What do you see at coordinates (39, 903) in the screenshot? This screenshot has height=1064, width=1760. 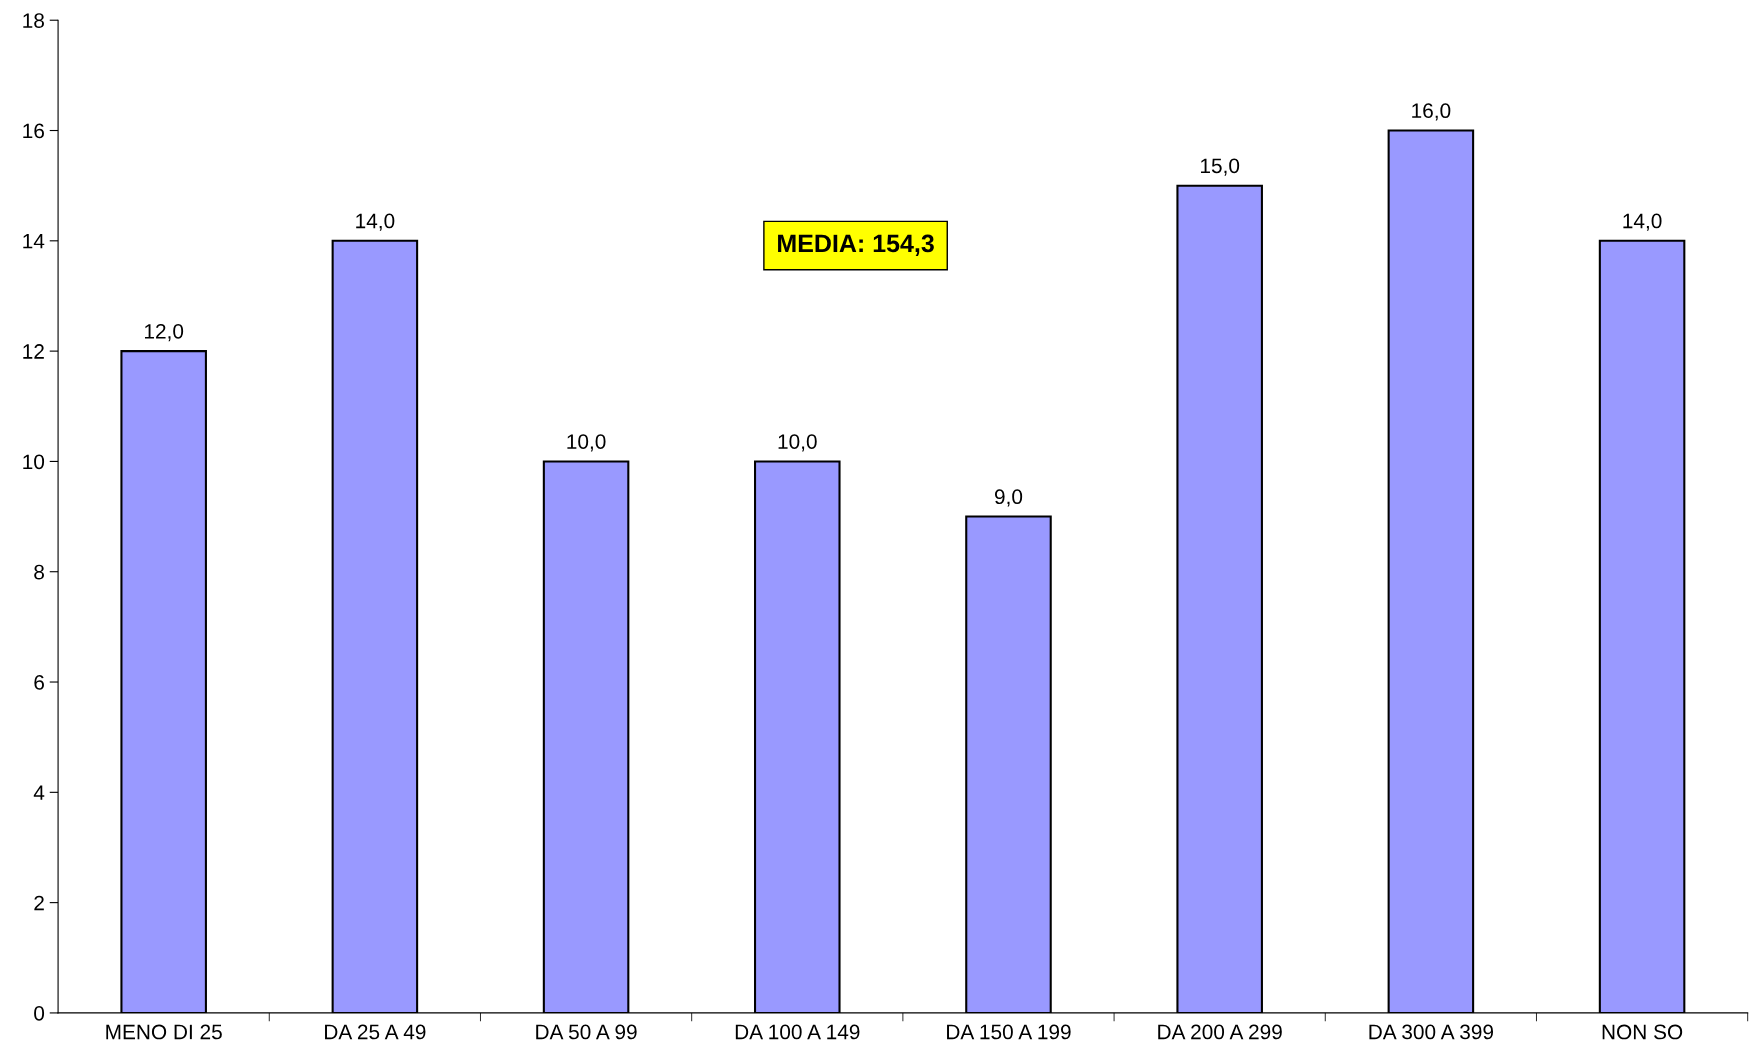 I see `y-tick-label: 2` at bounding box center [39, 903].